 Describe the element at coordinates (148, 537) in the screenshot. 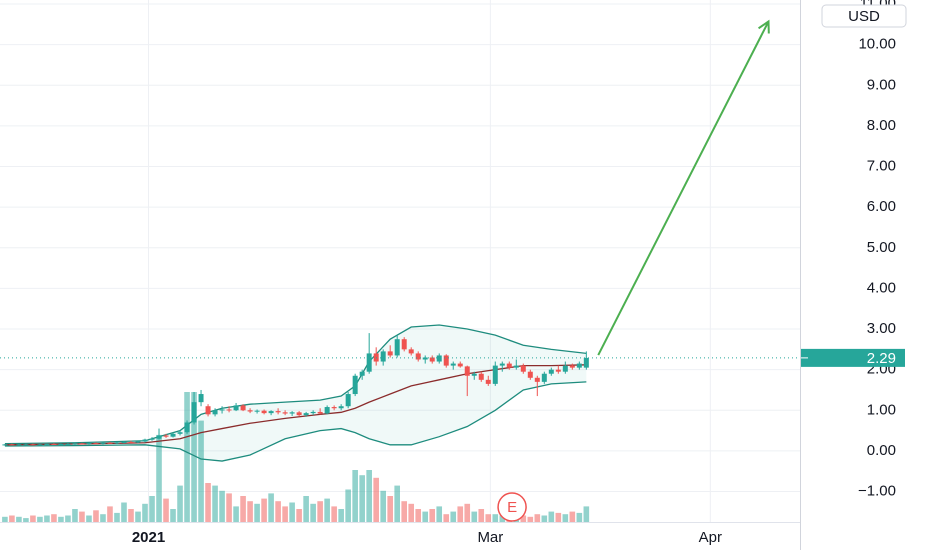

I see `x-tick-label: 2021` at that location.